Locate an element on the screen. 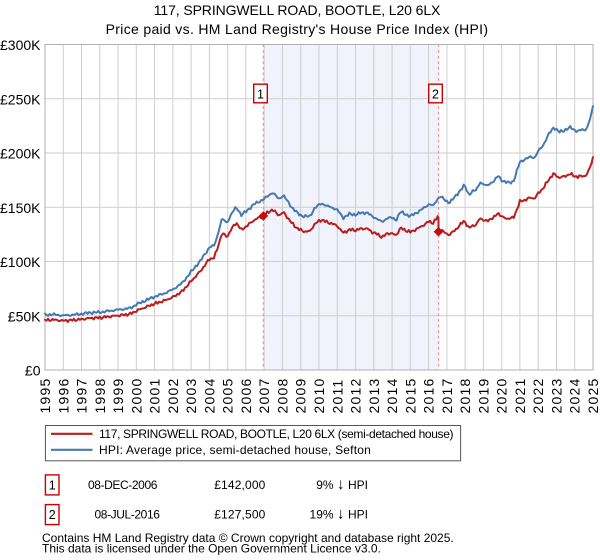  svg-text: 2010 is located at coordinates (319, 396).